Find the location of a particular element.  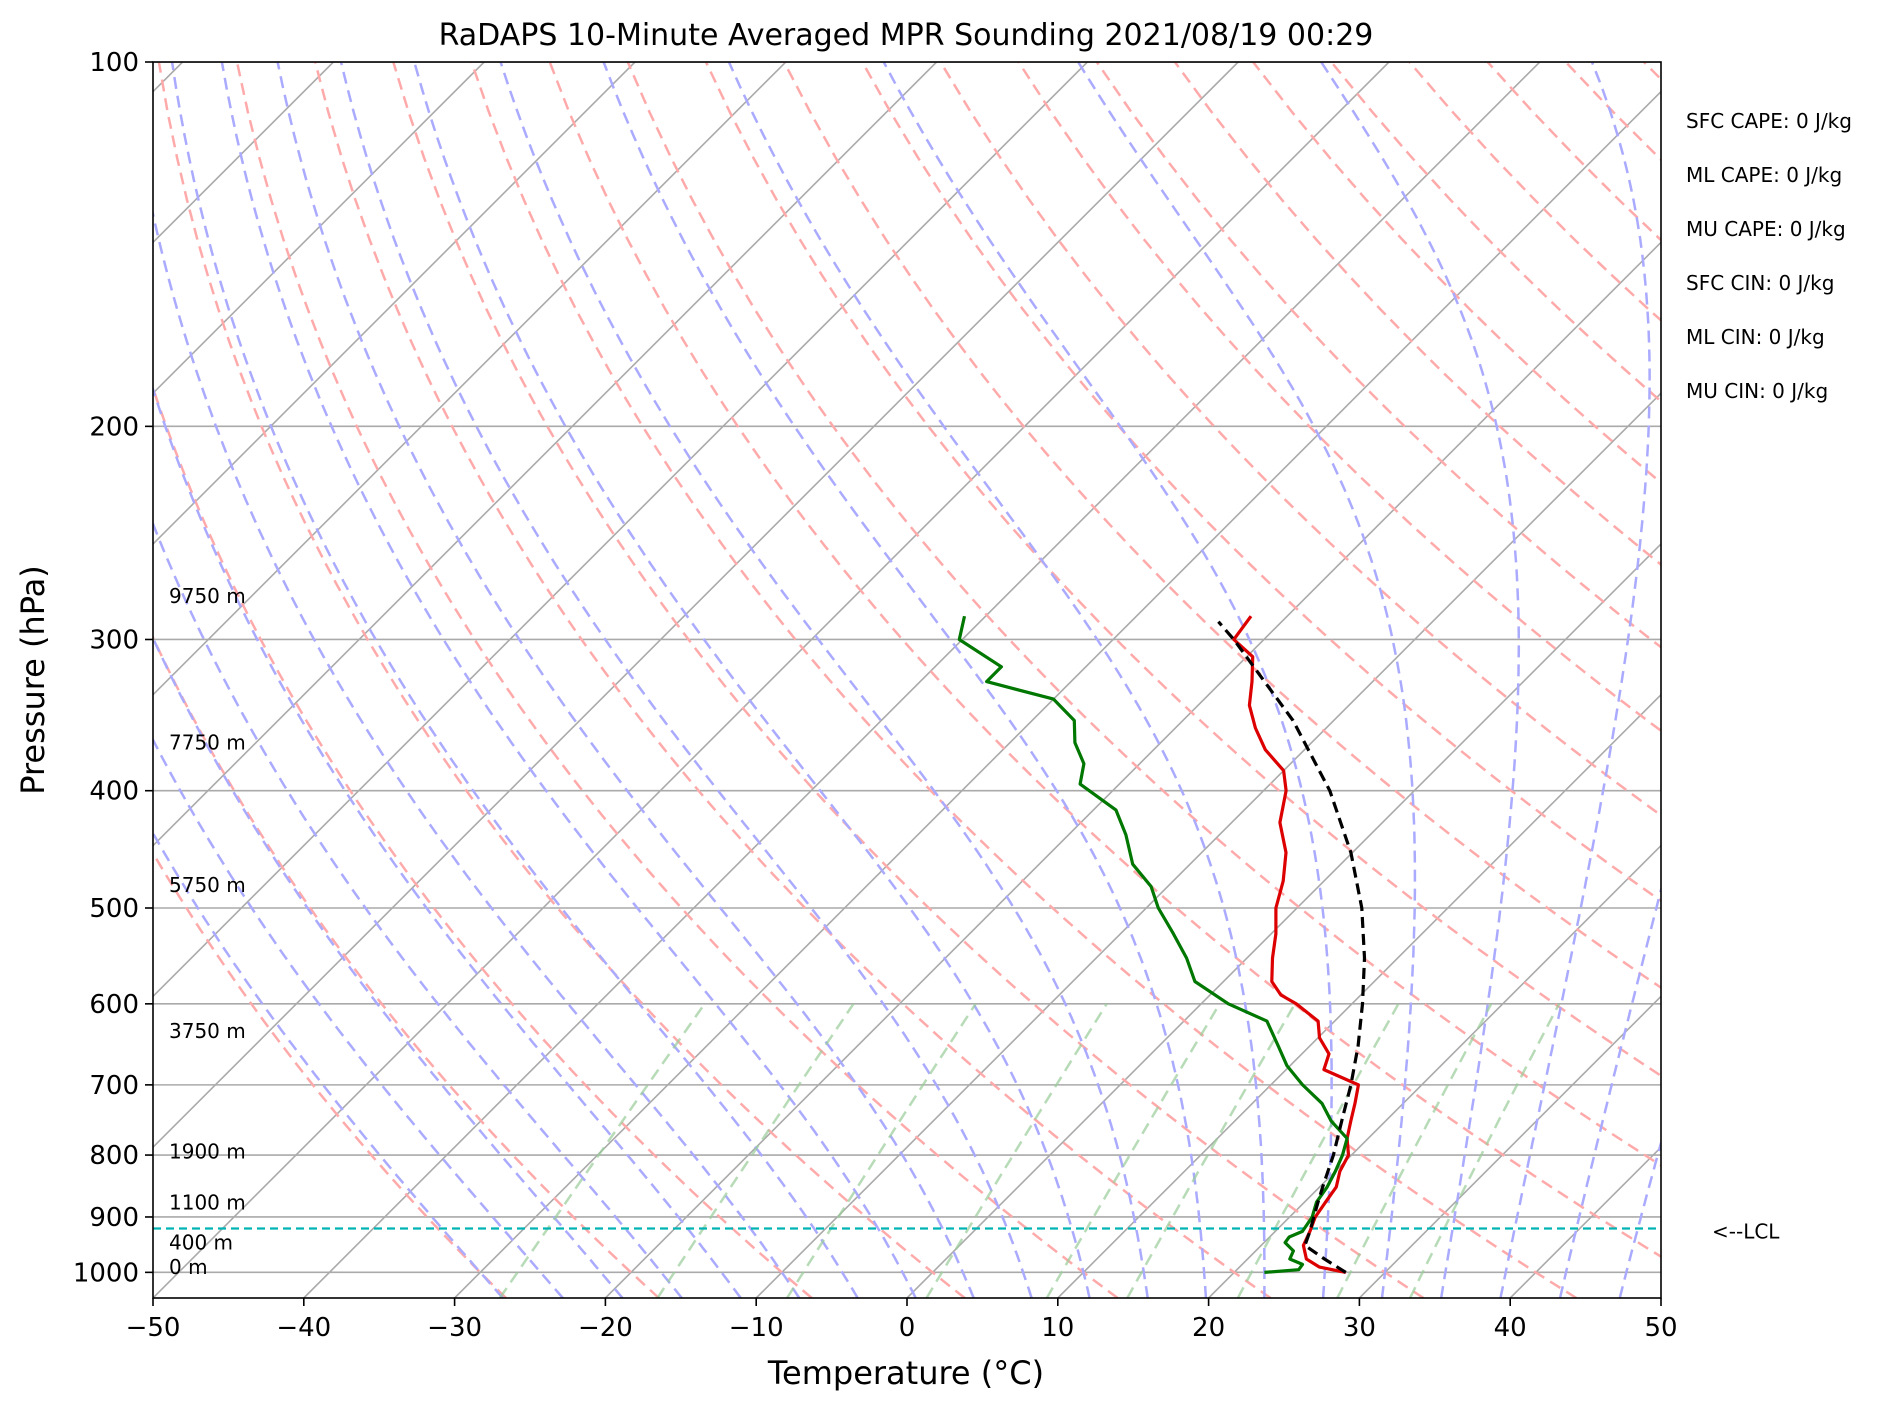

stability-index: MU CIN: 0 J/kg is located at coordinates (1757, 391).